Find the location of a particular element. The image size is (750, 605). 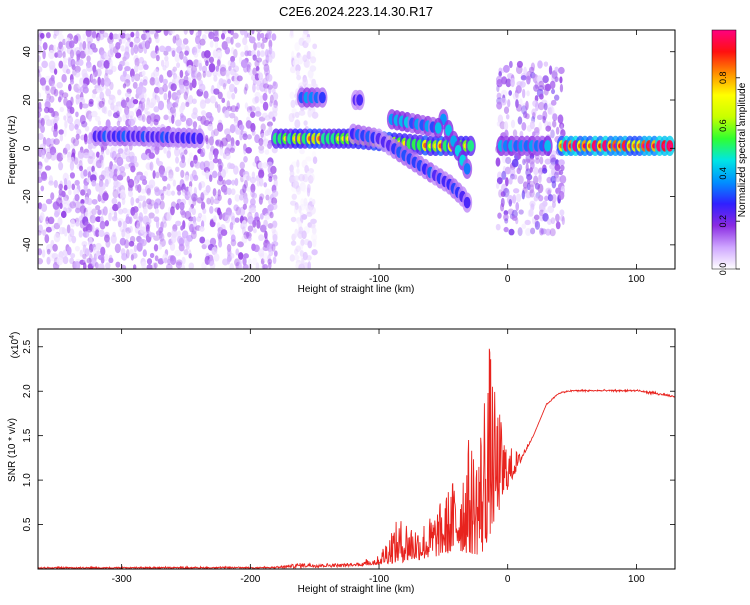

x-tick-label: -300 is located at coordinates (122, 579).